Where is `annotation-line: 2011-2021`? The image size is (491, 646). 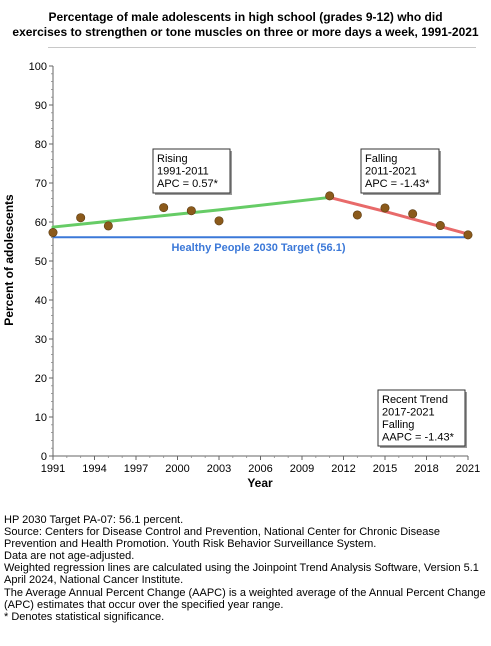 annotation-line: 2011-2021 is located at coordinates (391, 172).